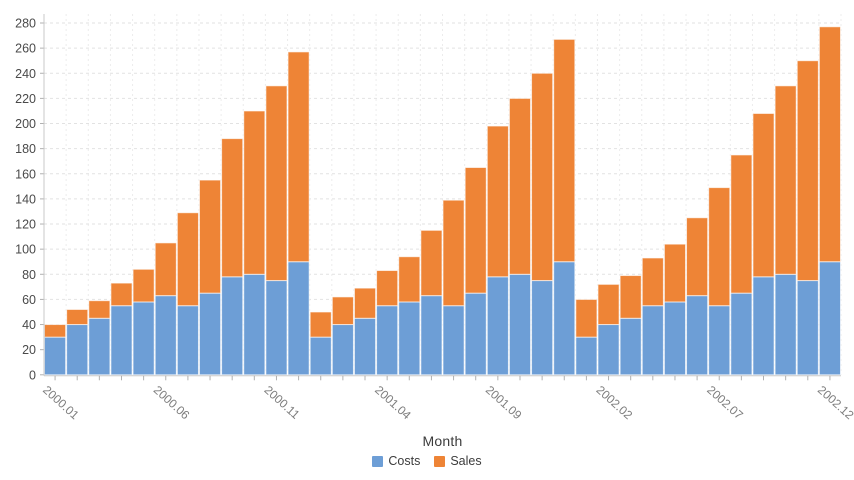 This screenshot has width=854, height=480. I want to click on bar-segment-costs-2001.06, so click(431, 335).